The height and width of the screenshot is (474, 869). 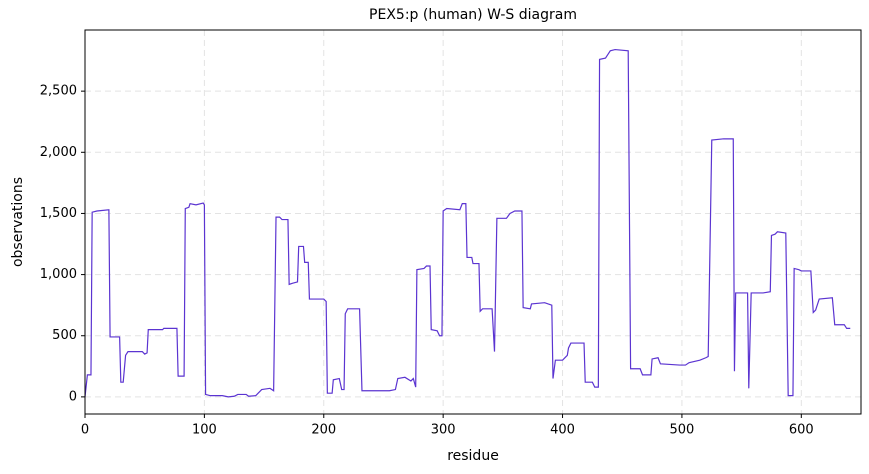 I want to click on x-tick-label: 0, so click(x=85, y=430).